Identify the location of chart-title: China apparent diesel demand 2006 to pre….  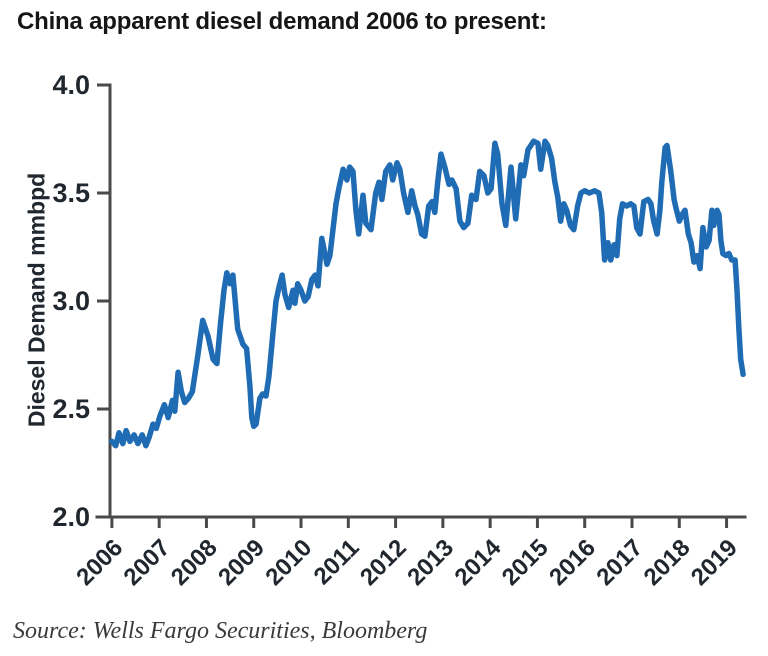
(282, 21).